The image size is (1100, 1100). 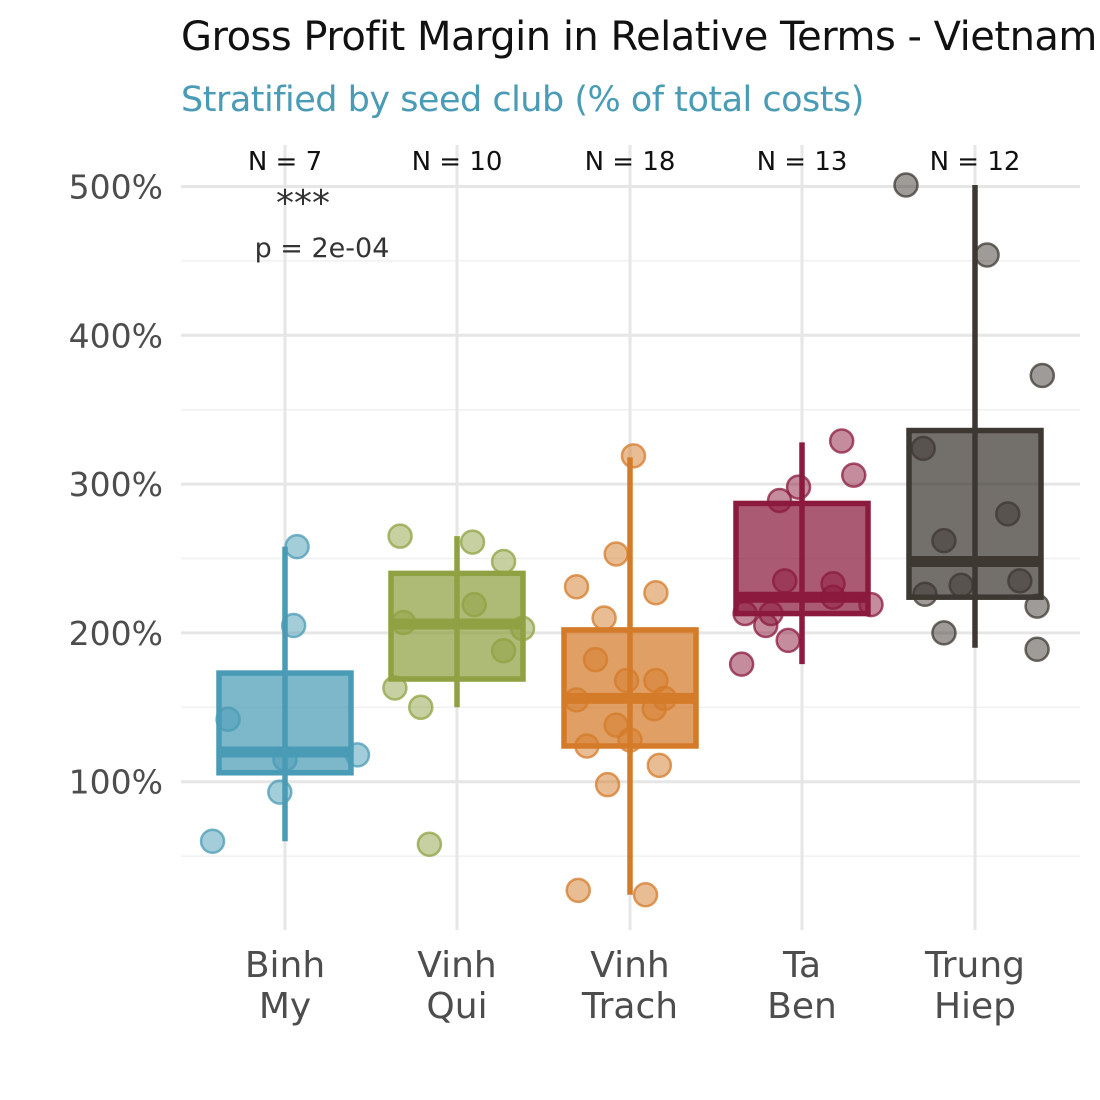 What do you see at coordinates (802, 162) in the screenshot?
I see `n-count-label: N = 13` at bounding box center [802, 162].